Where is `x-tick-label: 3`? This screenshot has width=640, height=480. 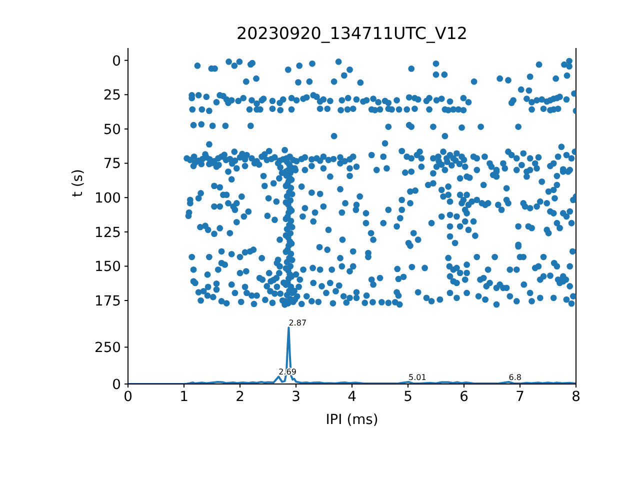
x-tick-label: 3 is located at coordinates (296, 396).